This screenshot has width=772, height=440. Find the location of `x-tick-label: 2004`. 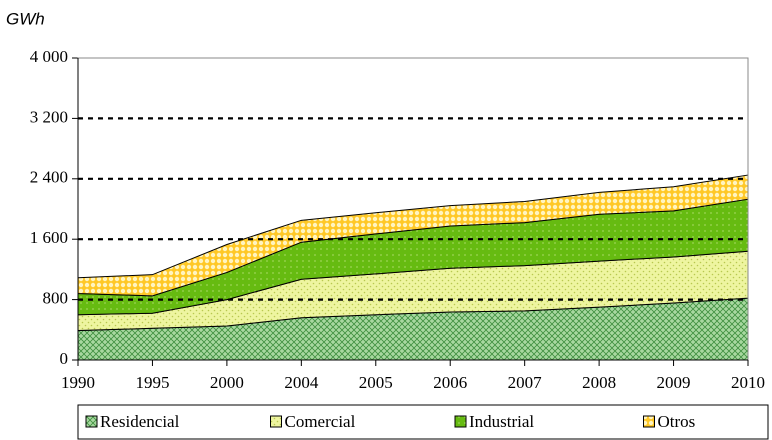

x-tick-label: 2004 is located at coordinates (301, 382).